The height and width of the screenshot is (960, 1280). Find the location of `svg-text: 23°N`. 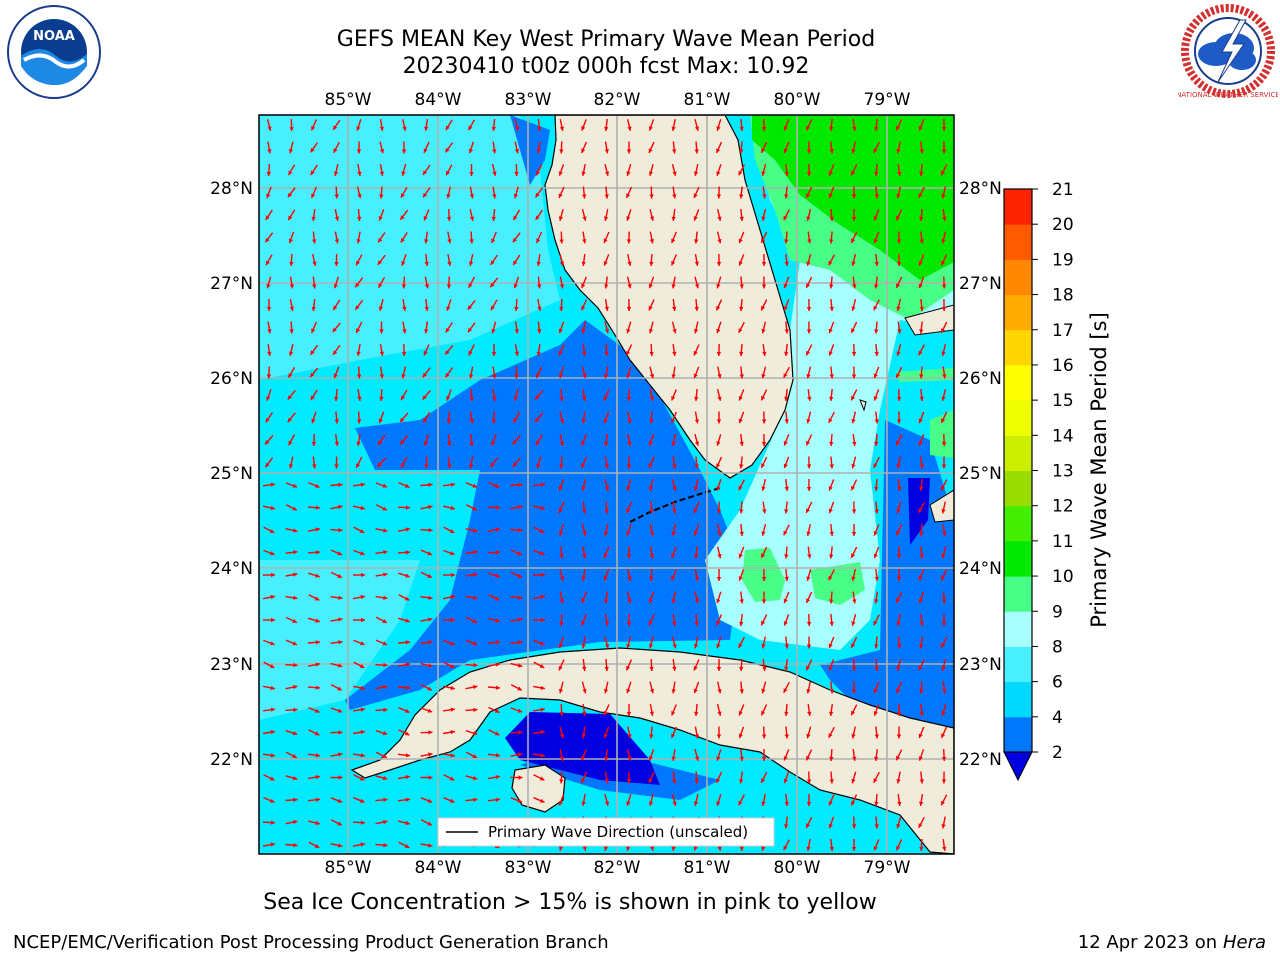

svg-text: 23°N is located at coordinates (231, 665).